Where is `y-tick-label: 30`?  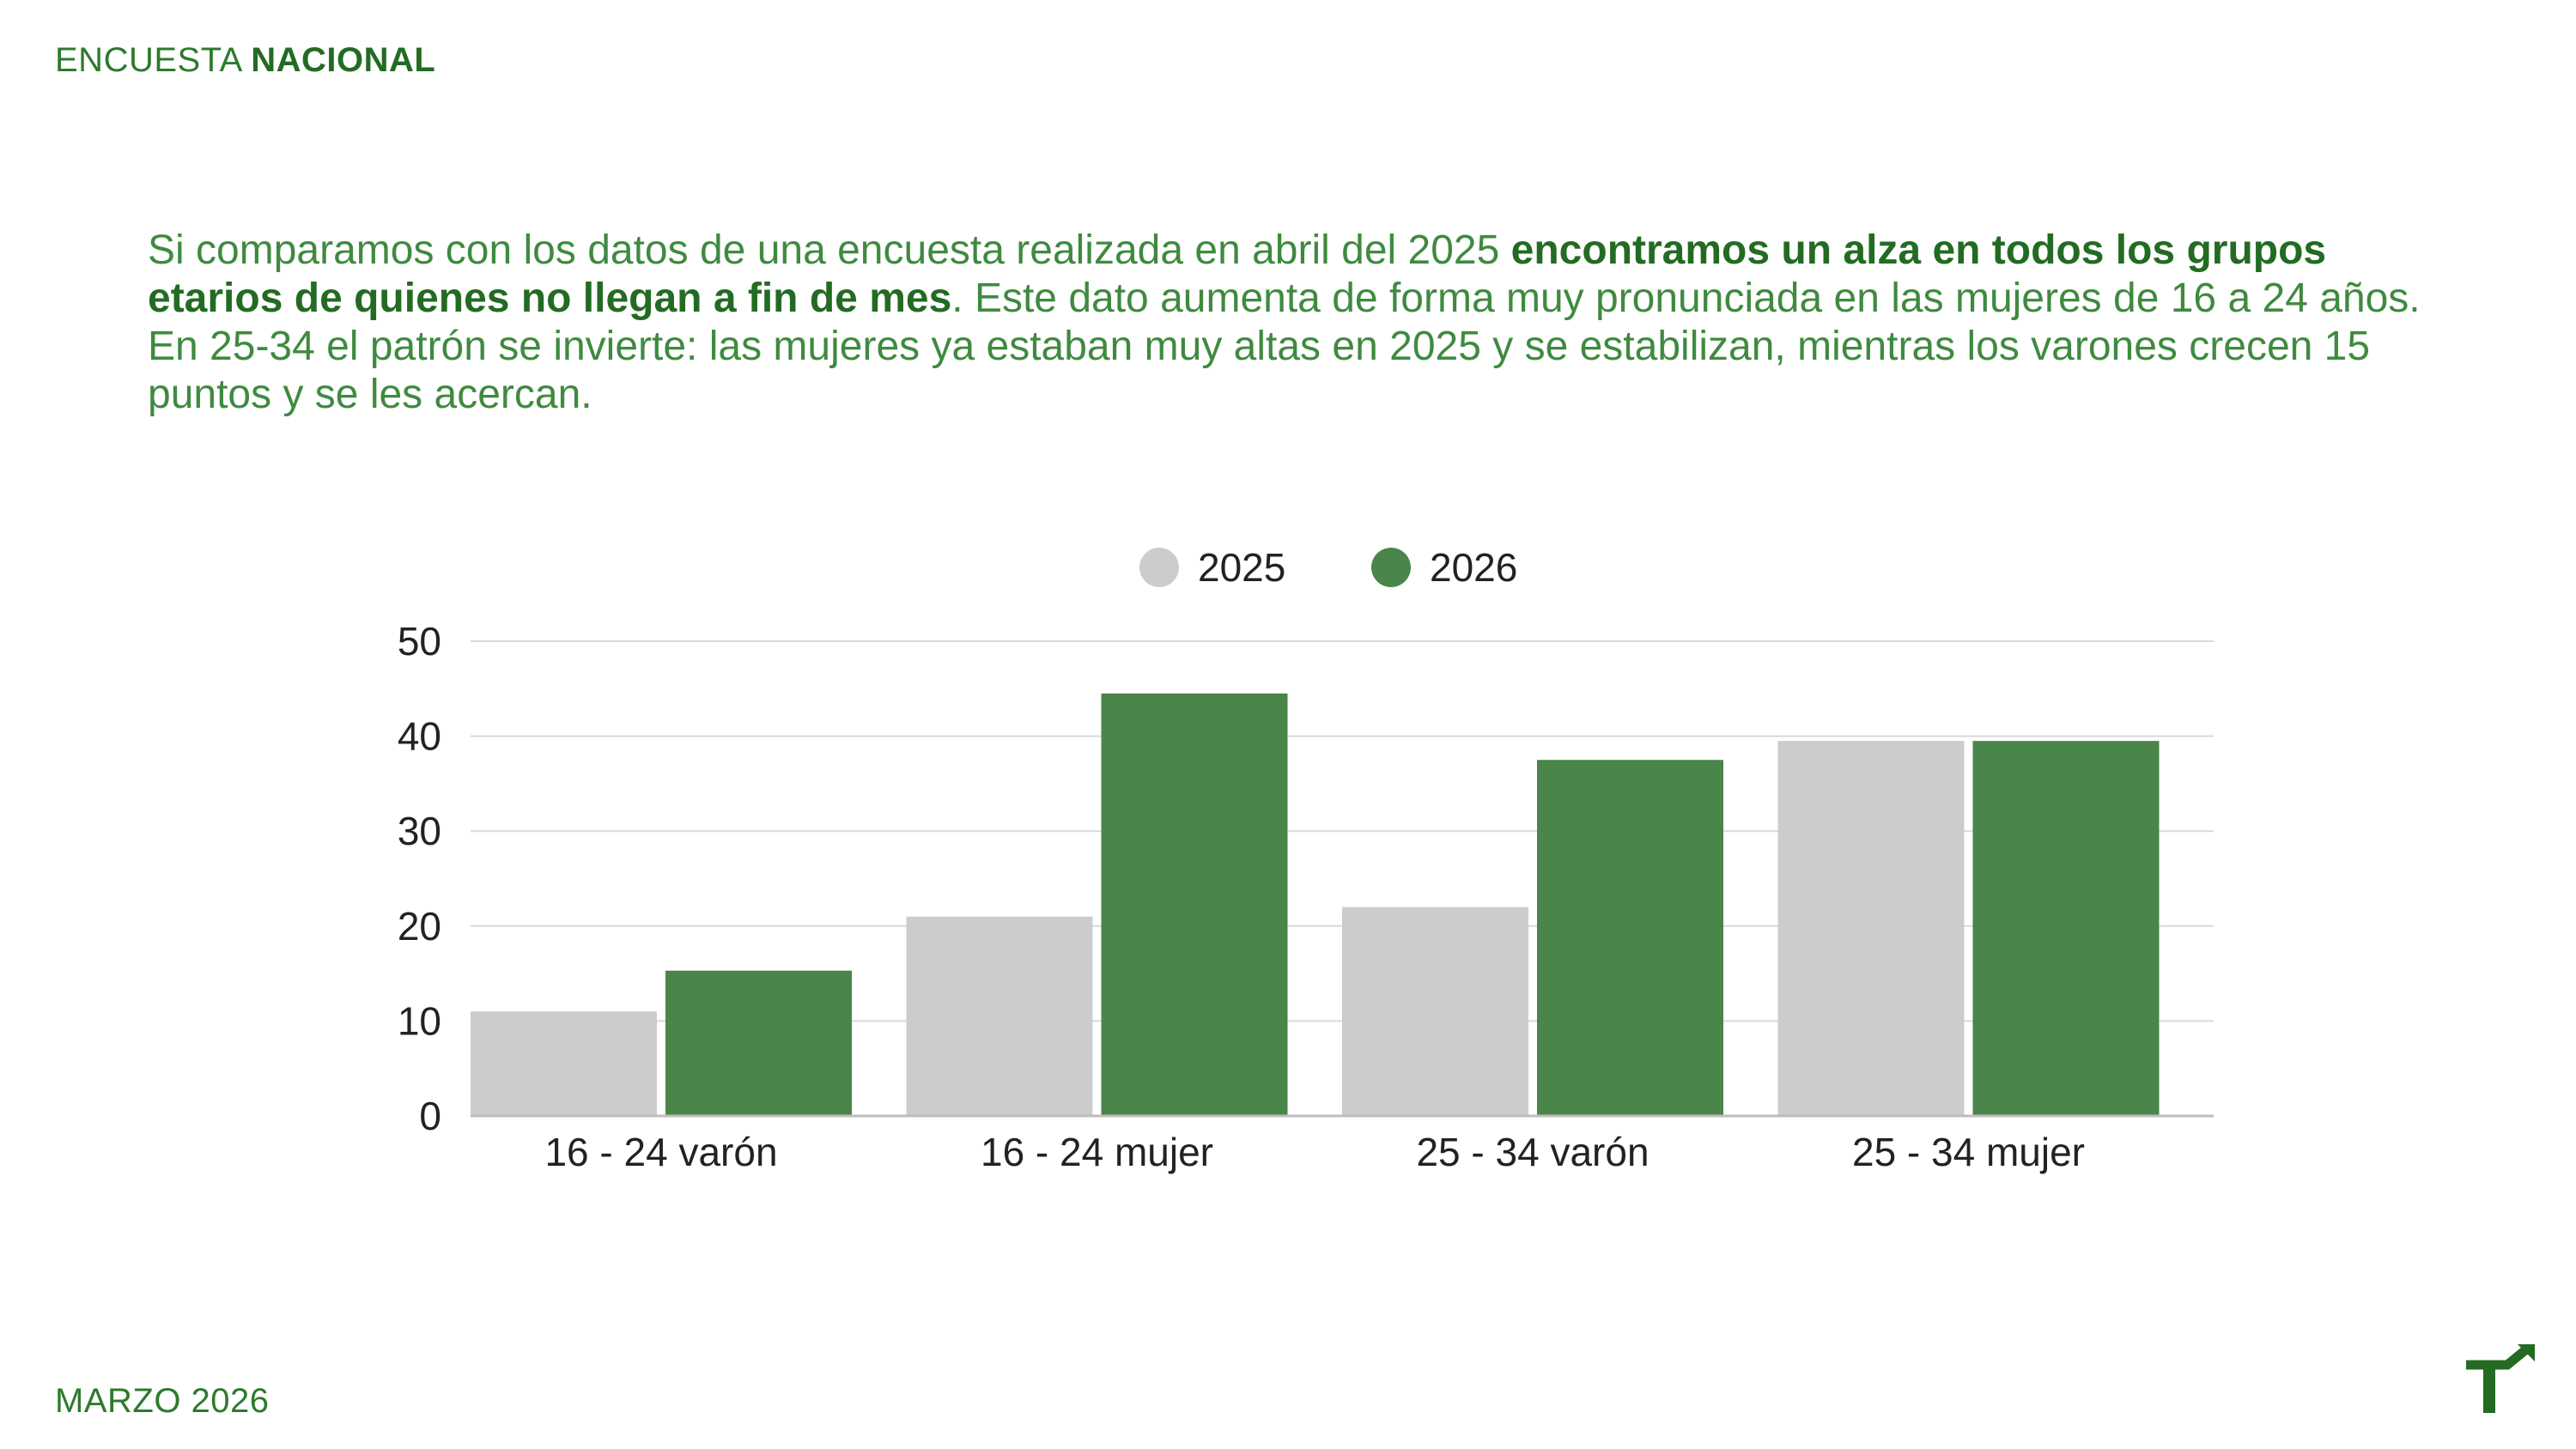 y-tick-label: 30 is located at coordinates (420, 831).